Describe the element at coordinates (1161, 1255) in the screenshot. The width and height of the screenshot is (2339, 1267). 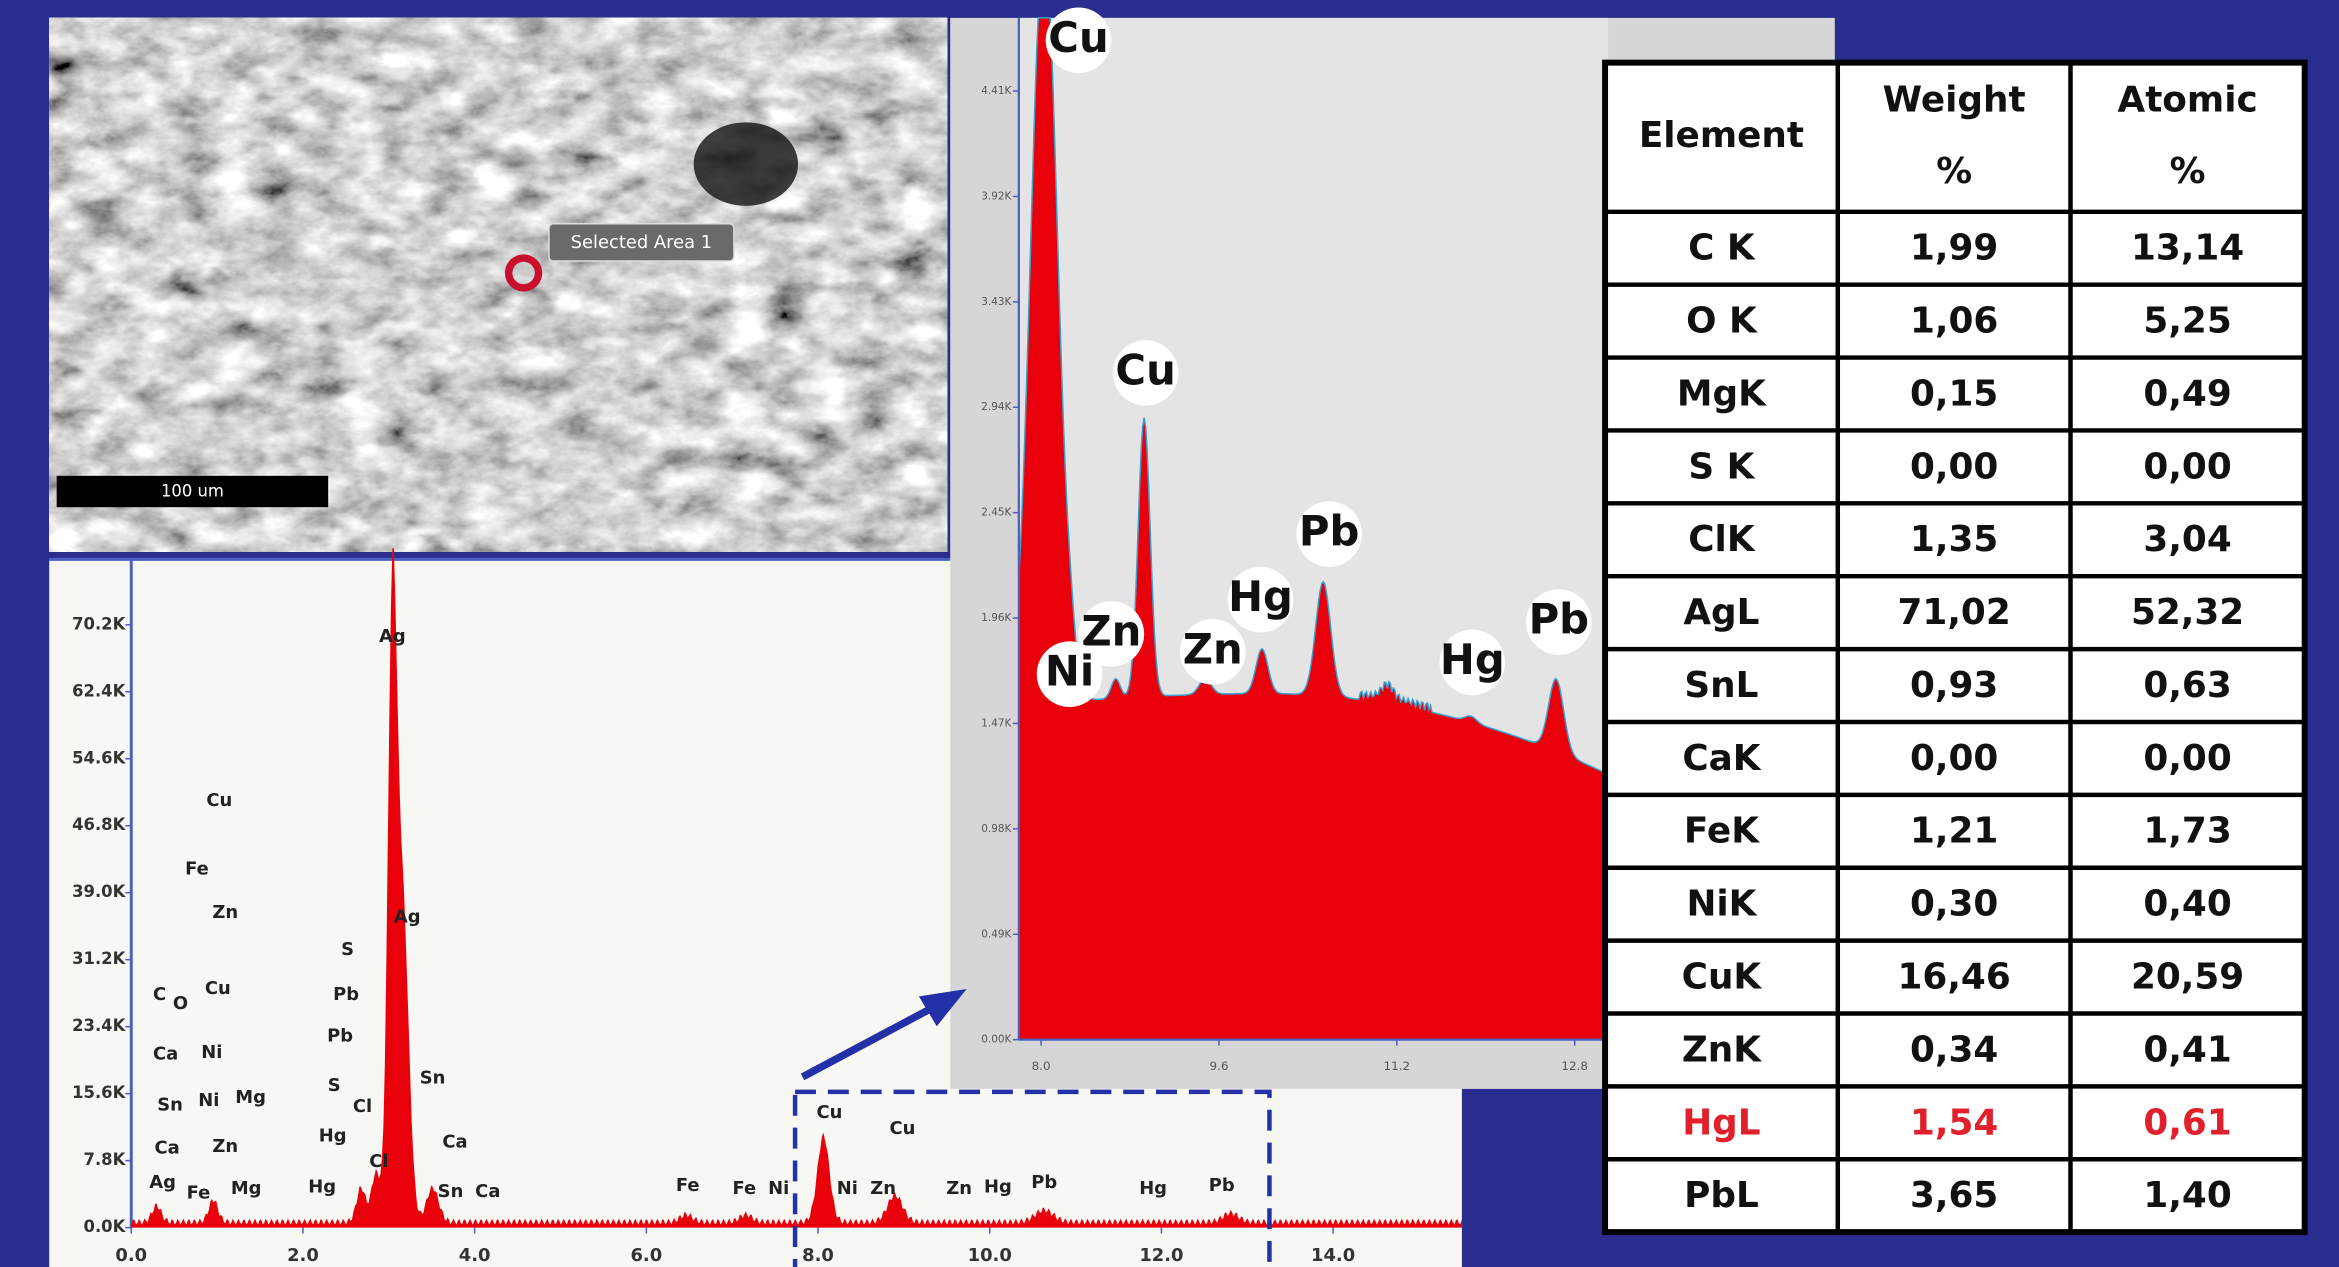
I see `x-tick-label: 12.0` at that location.